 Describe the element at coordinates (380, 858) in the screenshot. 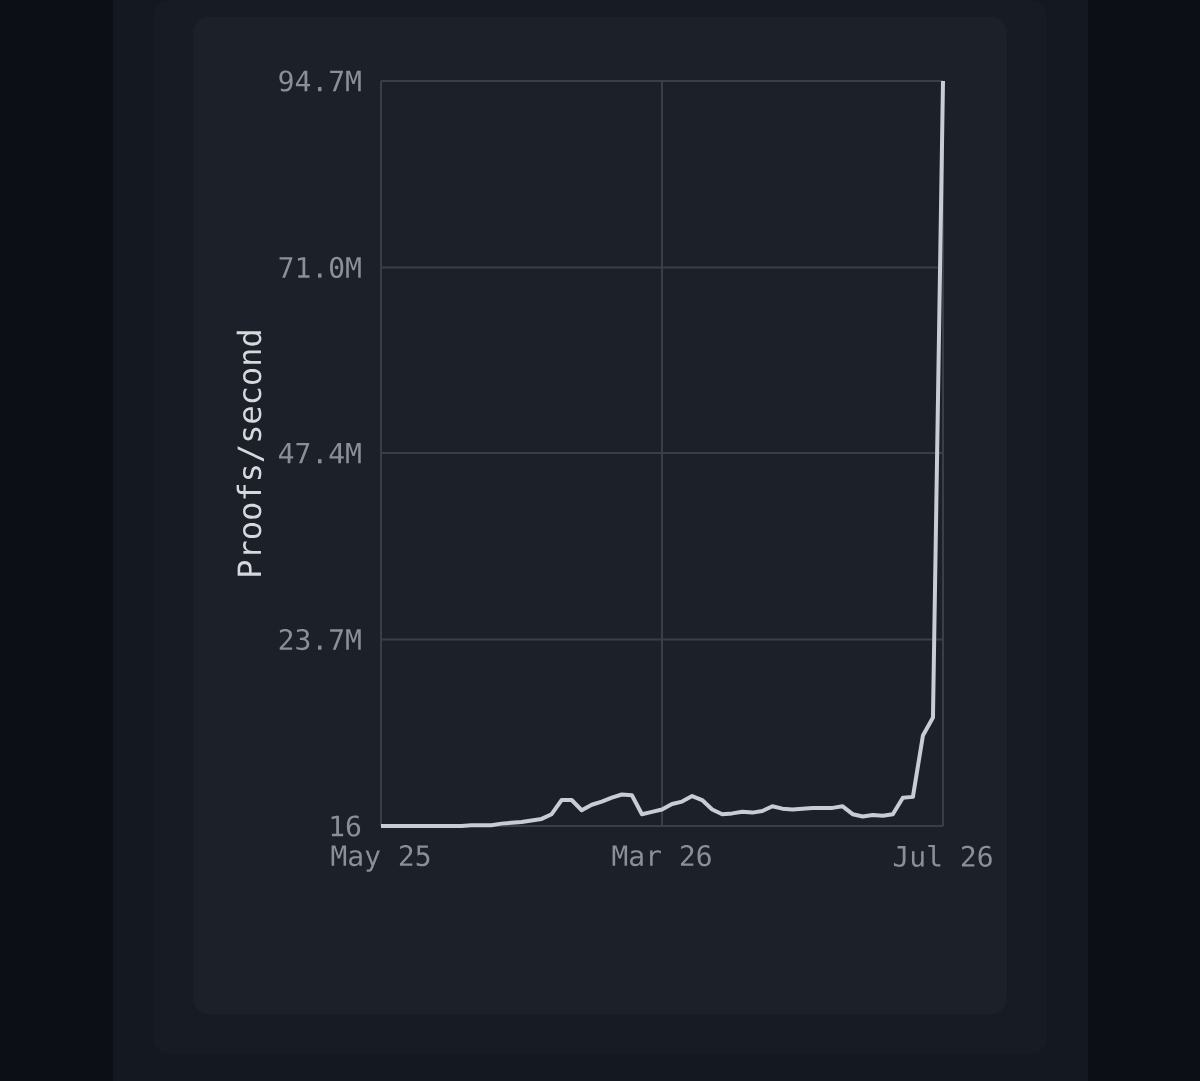

I see `x-tick-label: May 25` at that location.